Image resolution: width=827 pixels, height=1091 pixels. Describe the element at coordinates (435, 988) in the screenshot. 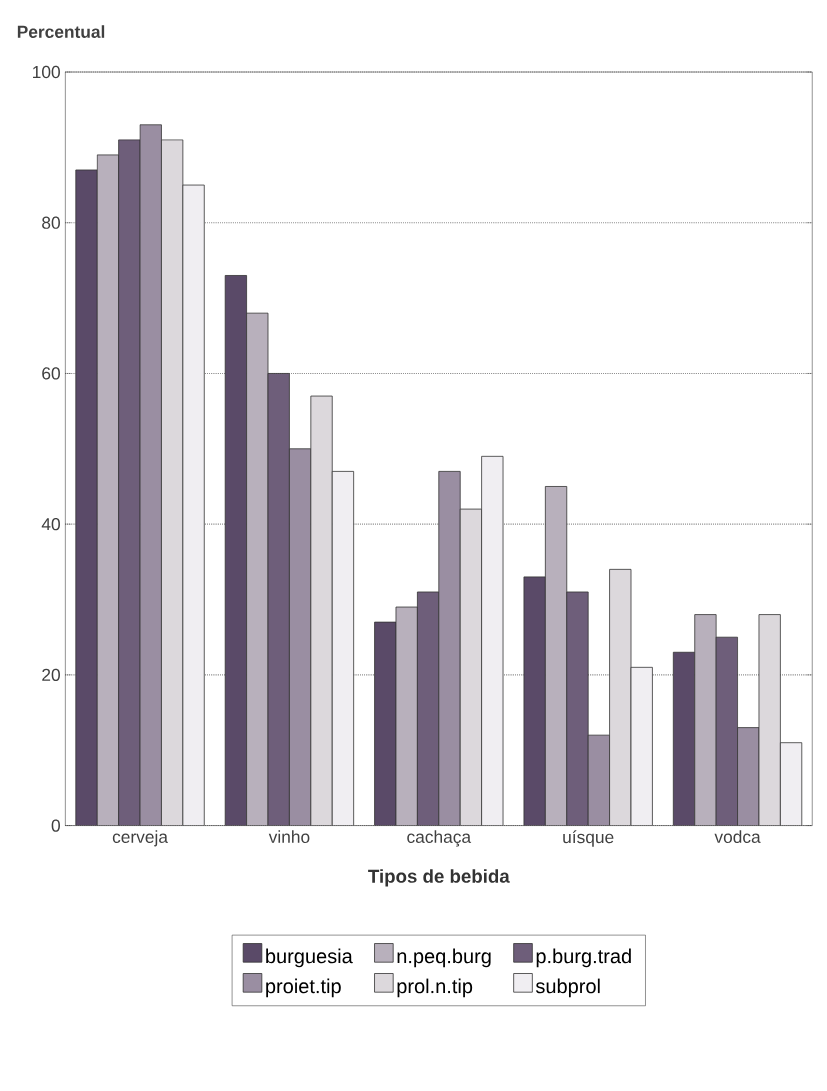

I see `legend-label: prol.n.tip` at that location.